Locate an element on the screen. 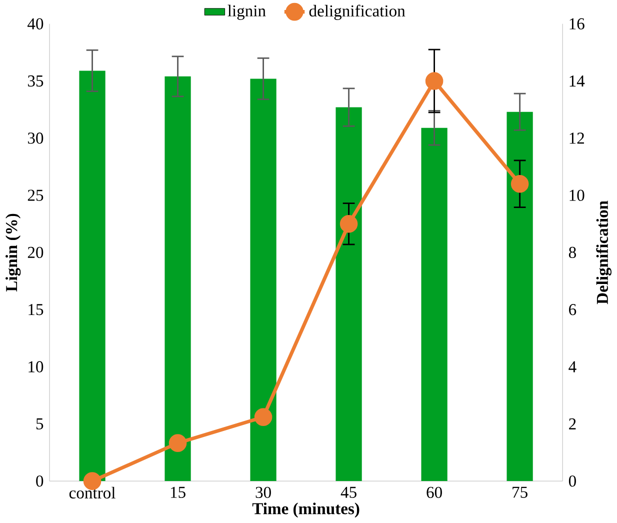  y2-tick-label: 16 is located at coordinates (577, 24).